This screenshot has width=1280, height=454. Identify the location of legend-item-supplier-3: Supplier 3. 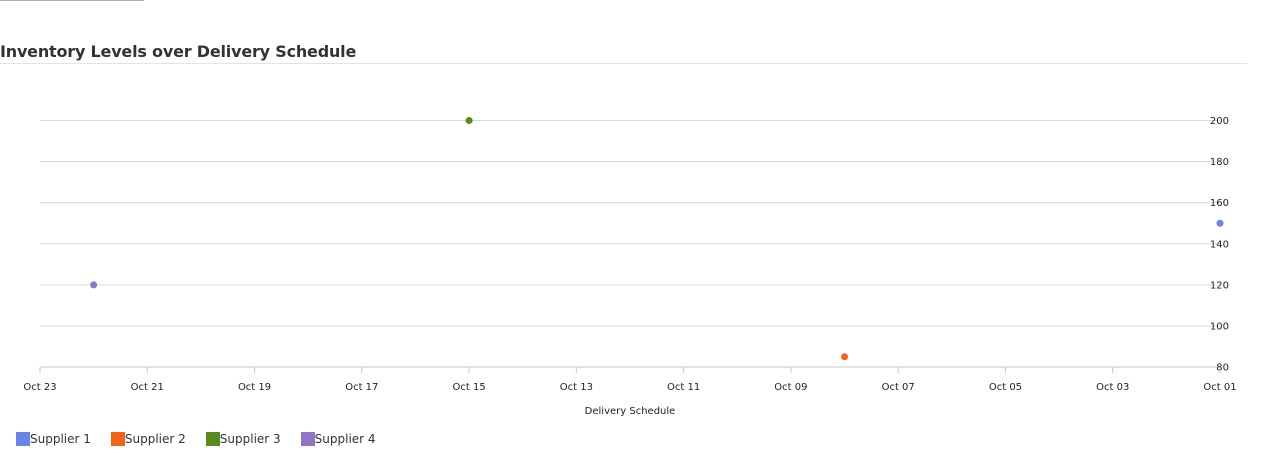
(243, 439).